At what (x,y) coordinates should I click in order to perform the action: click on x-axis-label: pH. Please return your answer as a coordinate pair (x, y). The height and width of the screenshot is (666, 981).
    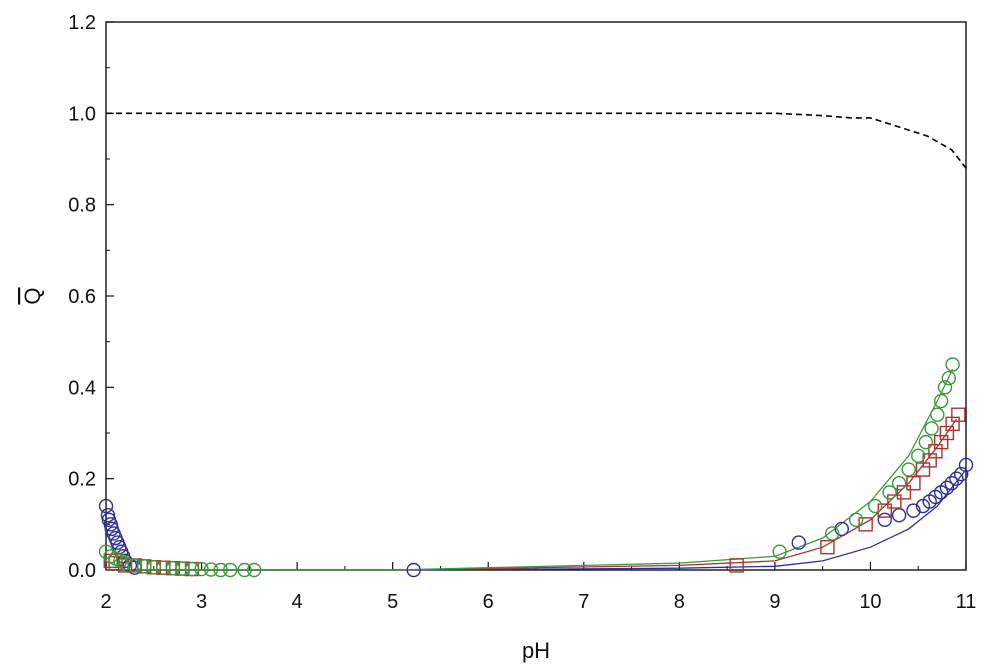
    Looking at the image, I should click on (536, 650).